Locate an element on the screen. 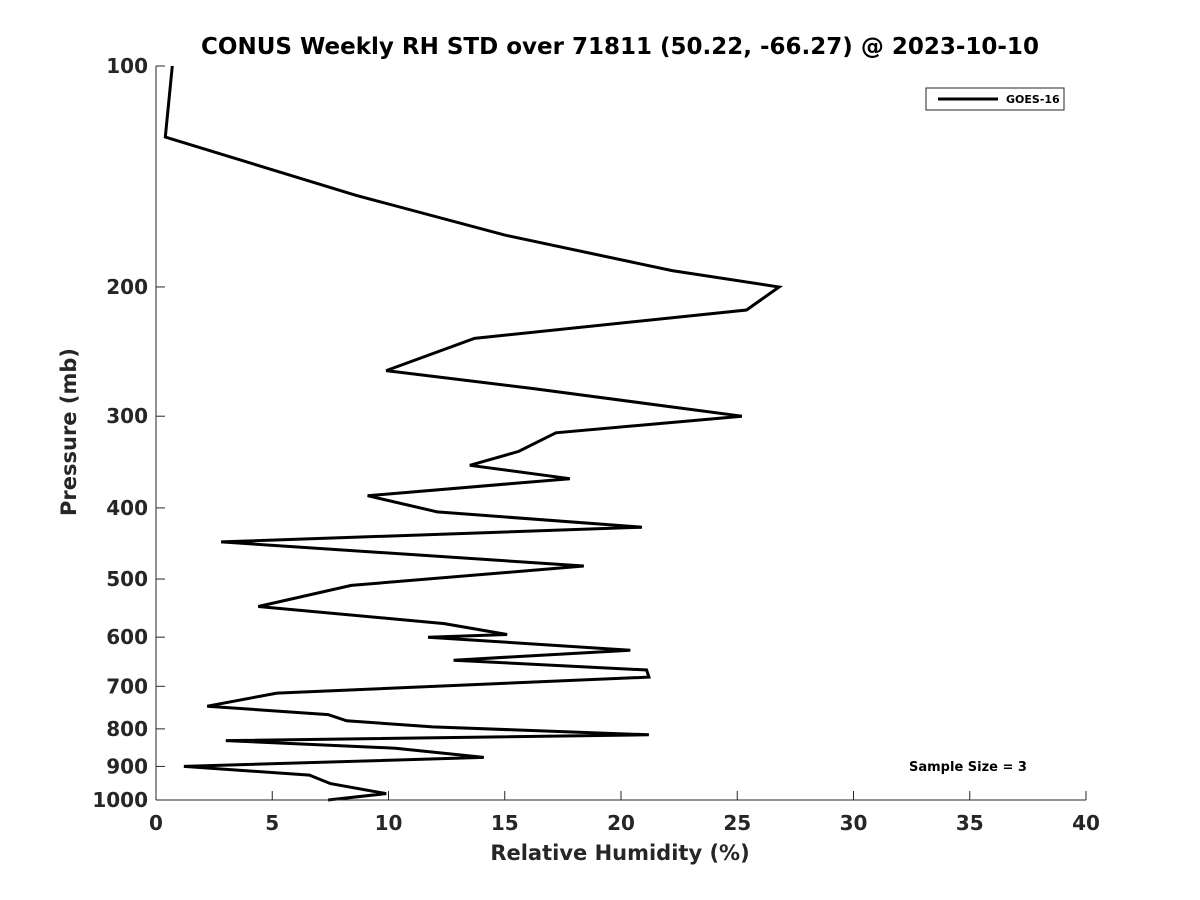 The width and height of the screenshot is (1200, 900). x-tick-label: 5 is located at coordinates (272, 823).